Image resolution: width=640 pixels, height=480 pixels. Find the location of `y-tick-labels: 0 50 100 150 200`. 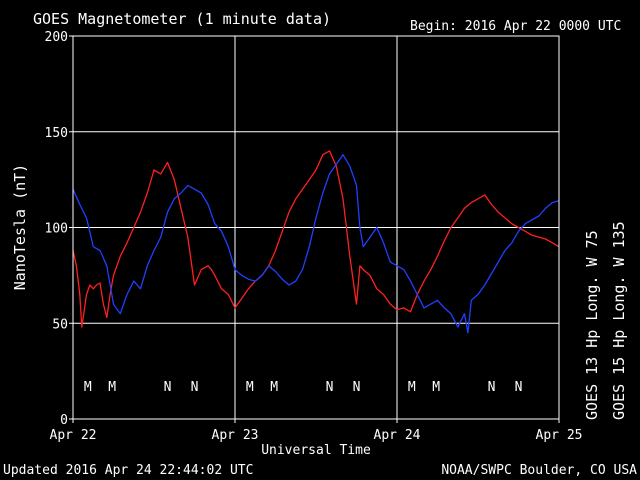

y-tick-labels: 0 50 100 150 200 is located at coordinates (56, 229).